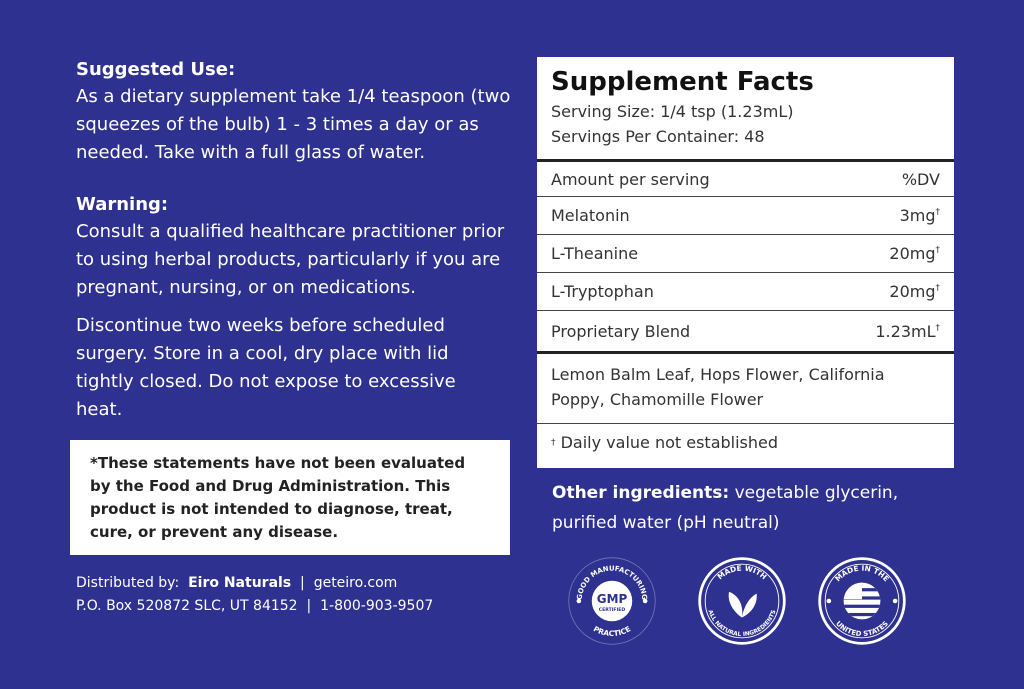 The height and width of the screenshot is (689, 1024). What do you see at coordinates (919, 215) in the screenshot?
I see `nutrient-amount: 3mg†` at bounding box center [919, 215].